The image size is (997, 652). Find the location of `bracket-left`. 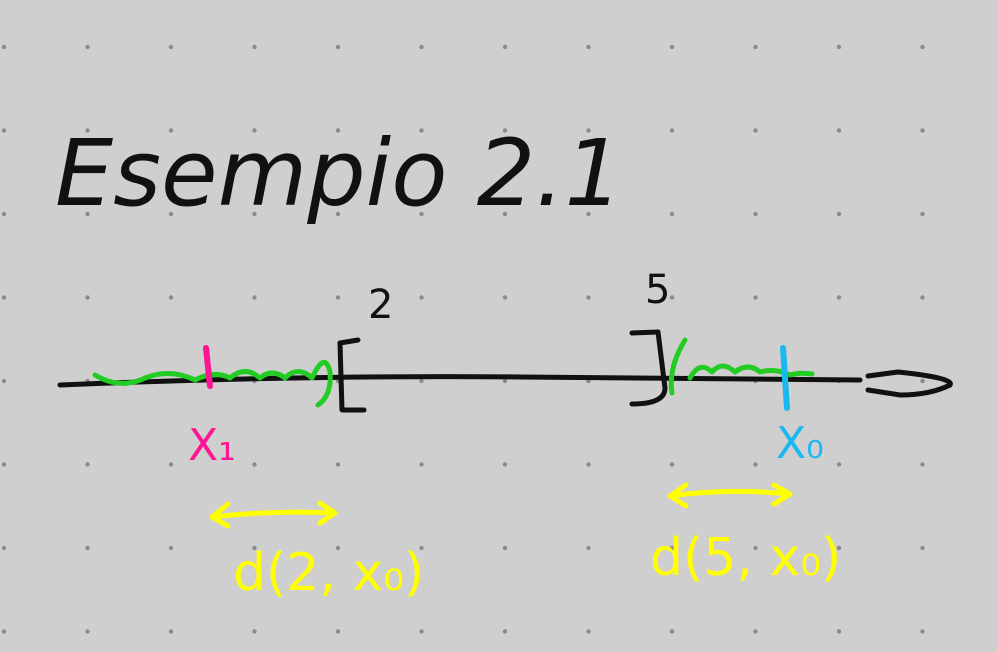

bracket-left is located at coordinates (352, 375).